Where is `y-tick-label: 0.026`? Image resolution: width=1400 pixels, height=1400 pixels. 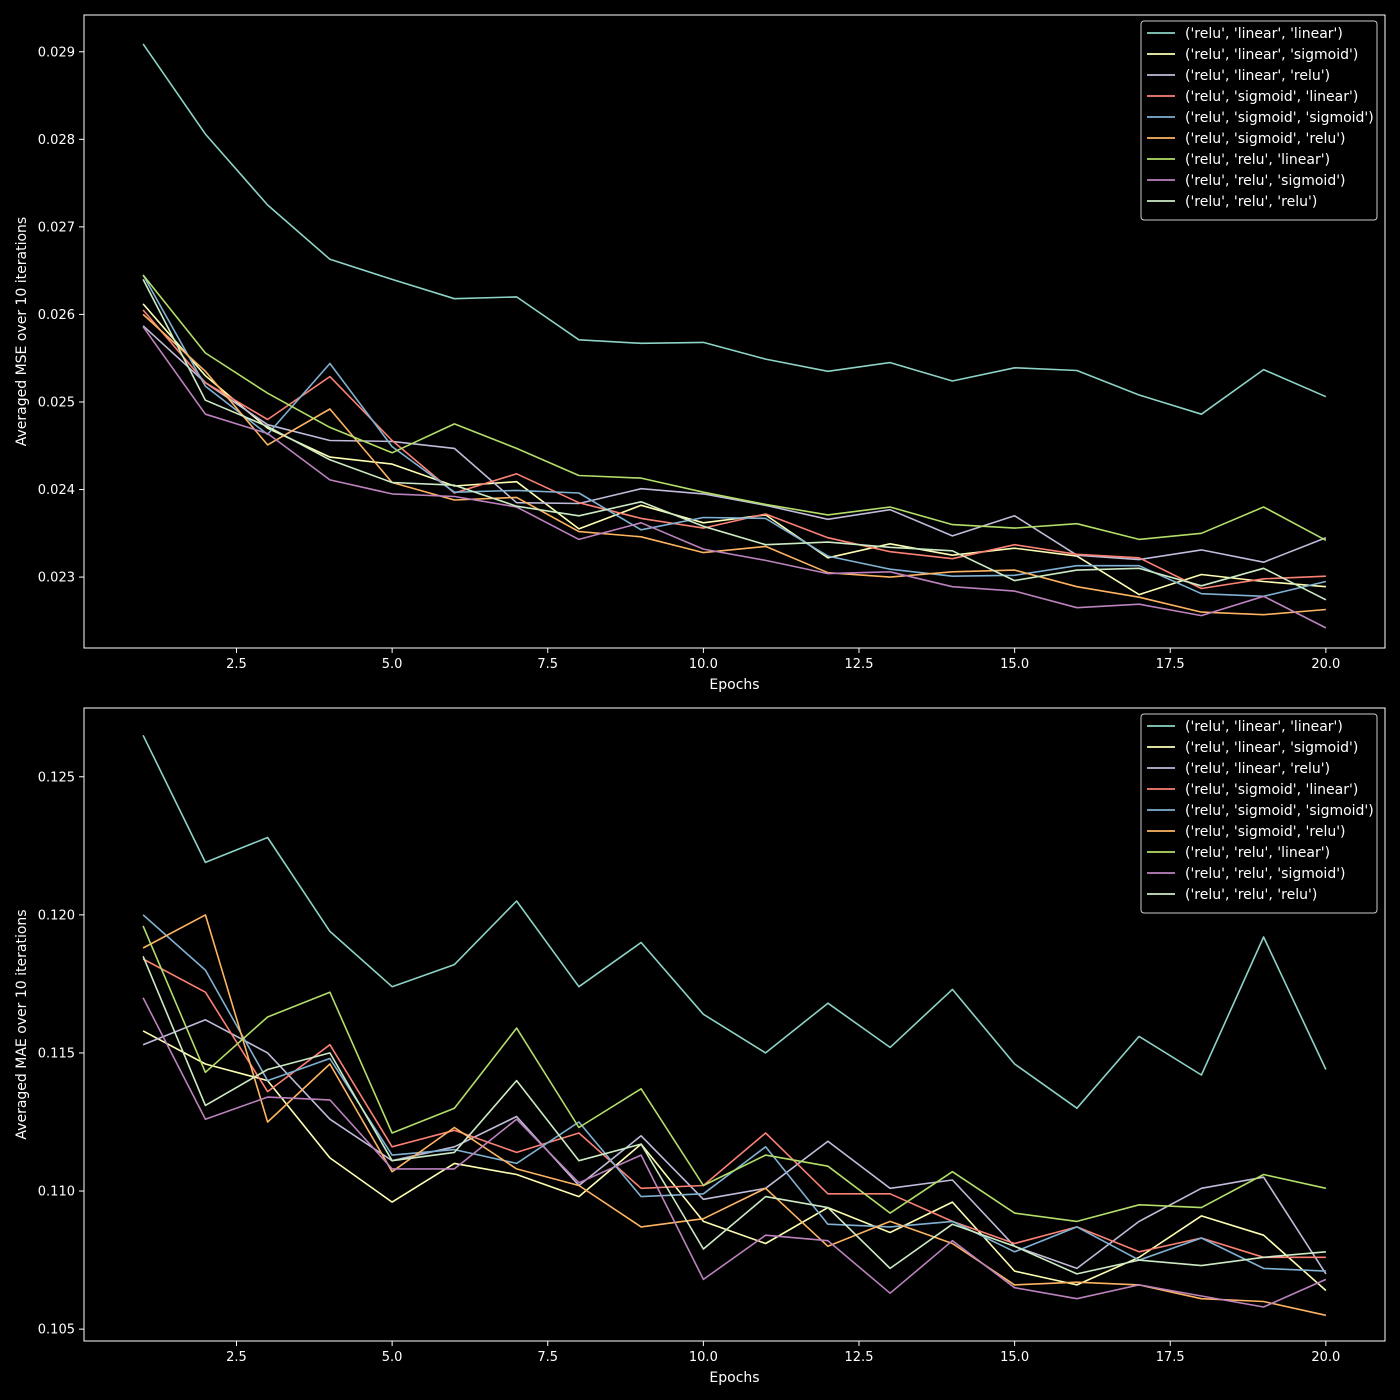 y-tick-label: 0.026 is located at coordinates (56, 315).